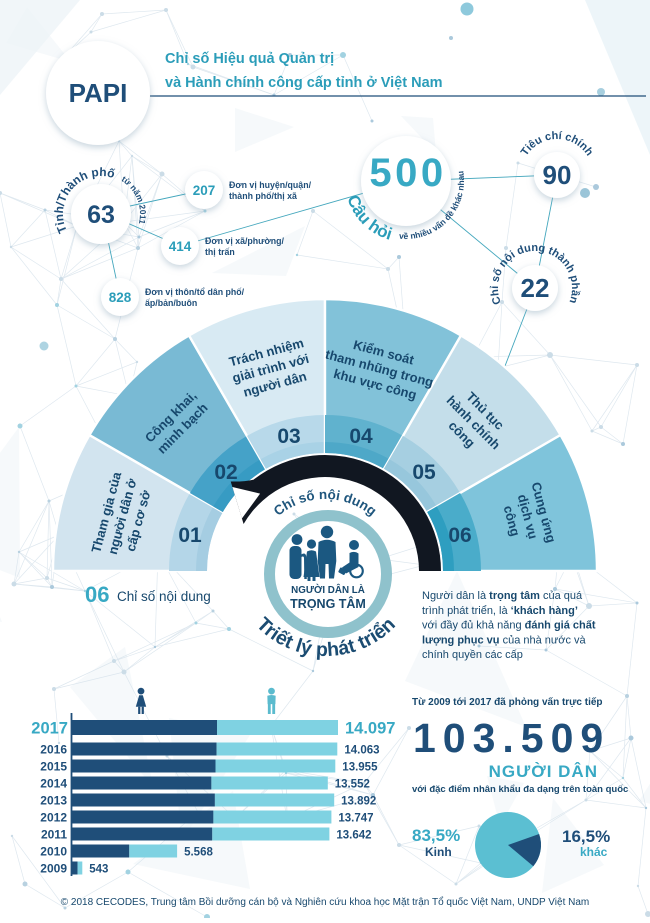 The height and width of the screenshot is (923, 650). Describe the element at coordinates (190, 535) in the screenshot. I see `svg-text: 01` at that location.